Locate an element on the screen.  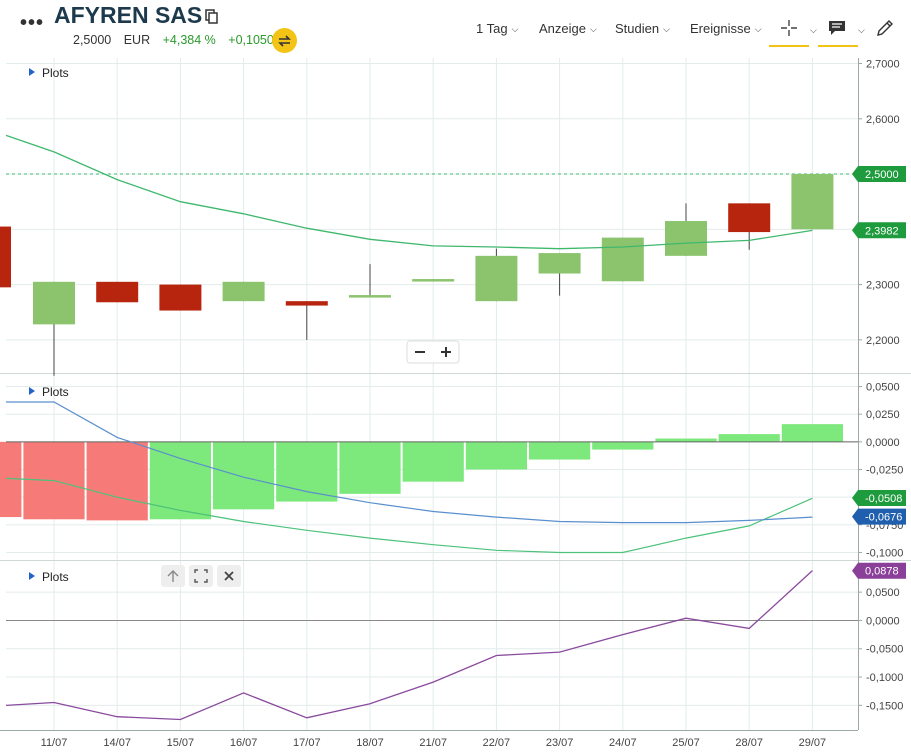
interval-label: 1 Tag is located at coordinates (492, 28).